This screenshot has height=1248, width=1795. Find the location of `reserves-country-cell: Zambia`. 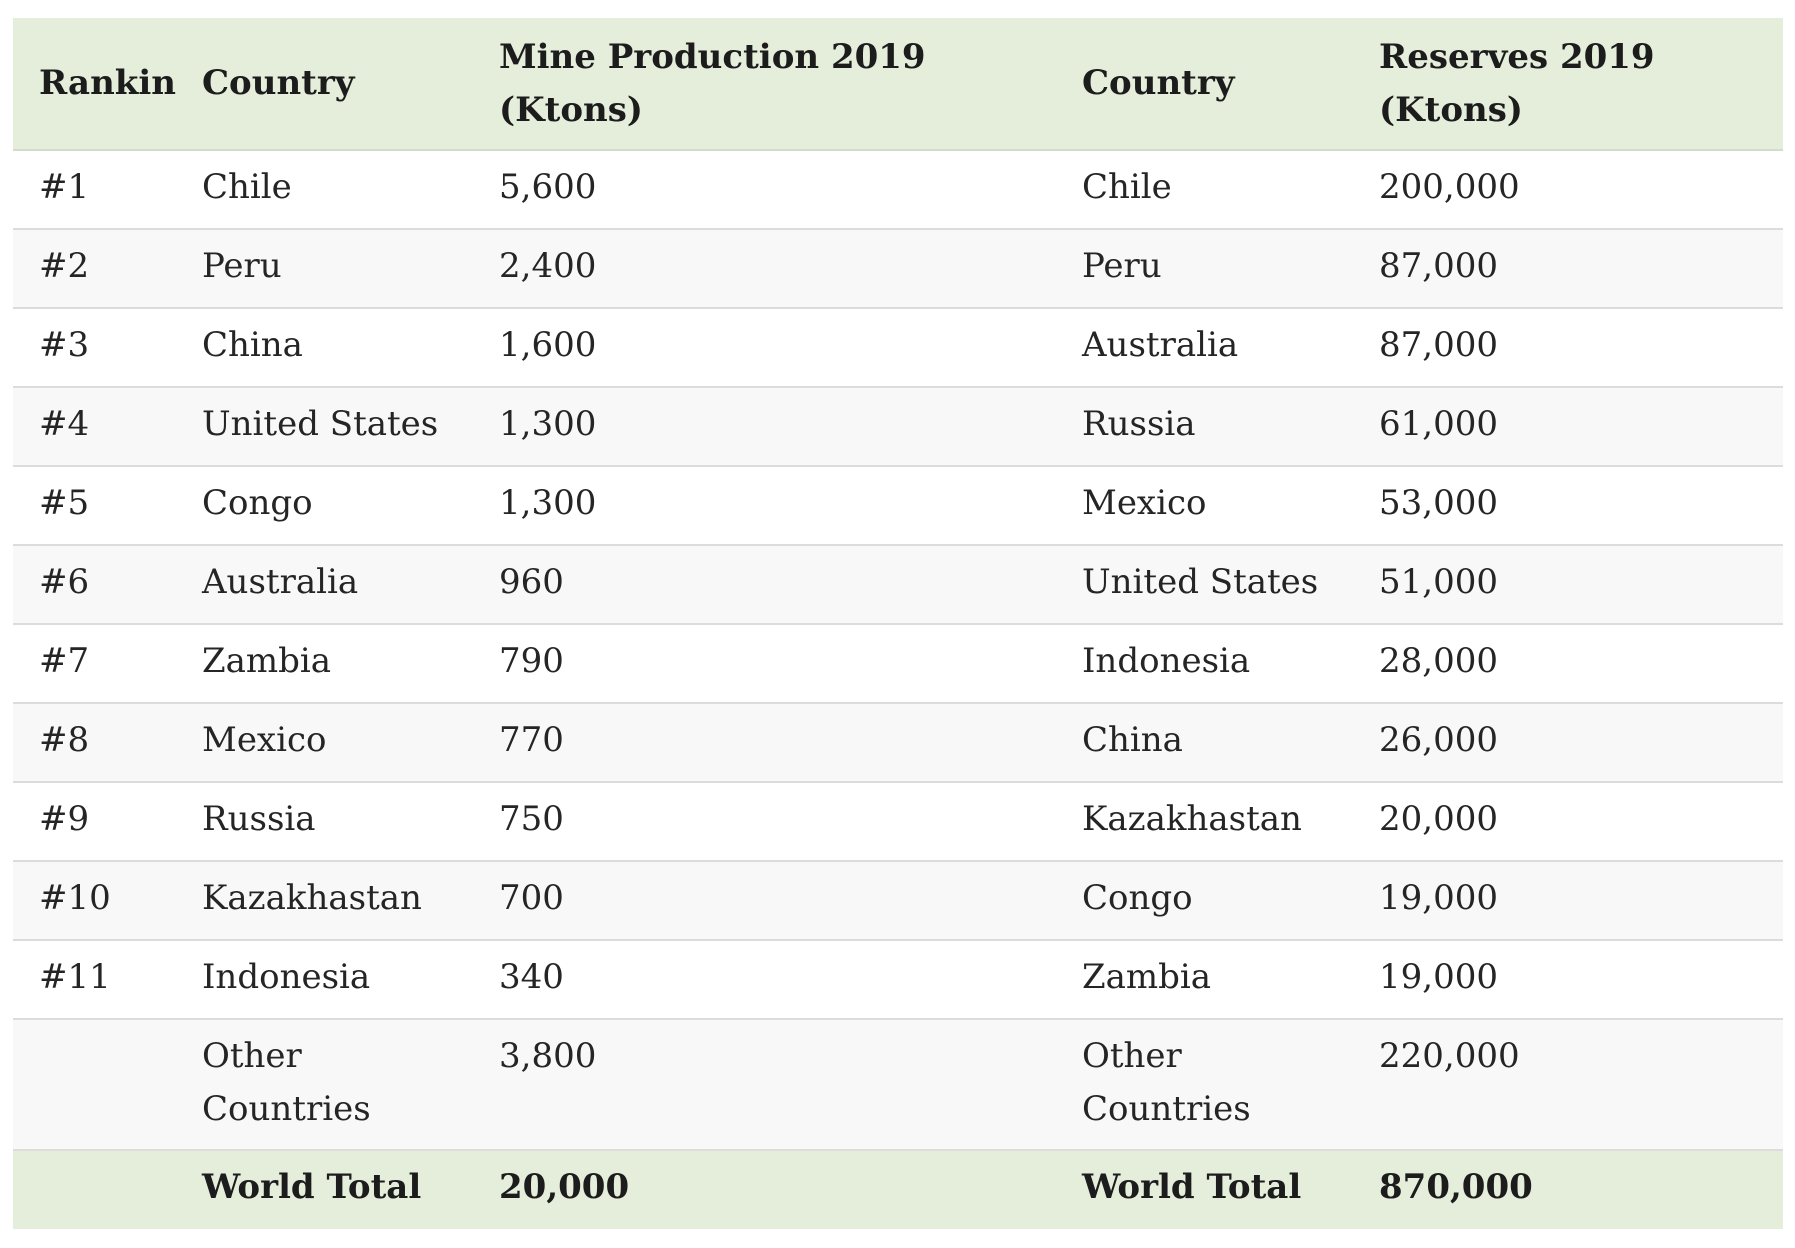

reserves-country-cell: Zambia is located at coordinates (1147, 977).